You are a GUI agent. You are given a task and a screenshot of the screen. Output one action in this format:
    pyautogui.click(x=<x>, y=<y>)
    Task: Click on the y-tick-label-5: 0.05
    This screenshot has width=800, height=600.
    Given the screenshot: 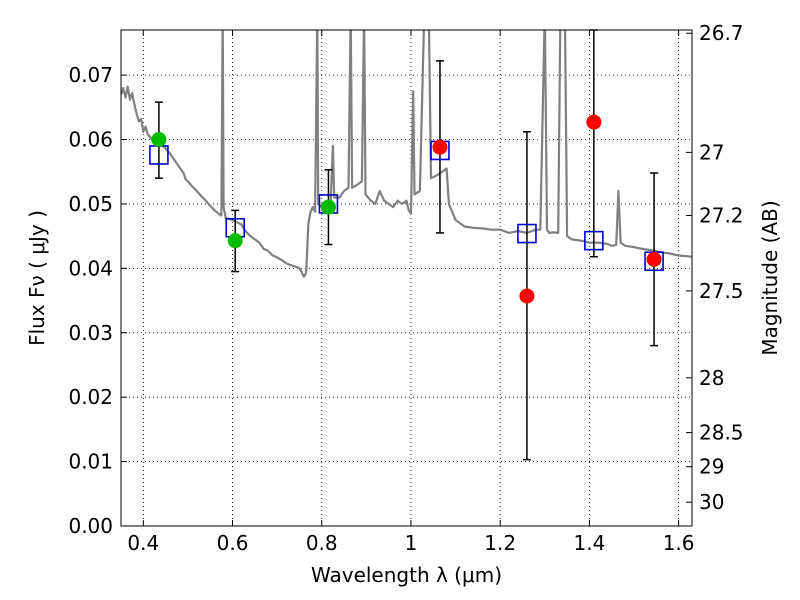 What is the action you would take?
    pyautogui.click(x=90, y=204)
    